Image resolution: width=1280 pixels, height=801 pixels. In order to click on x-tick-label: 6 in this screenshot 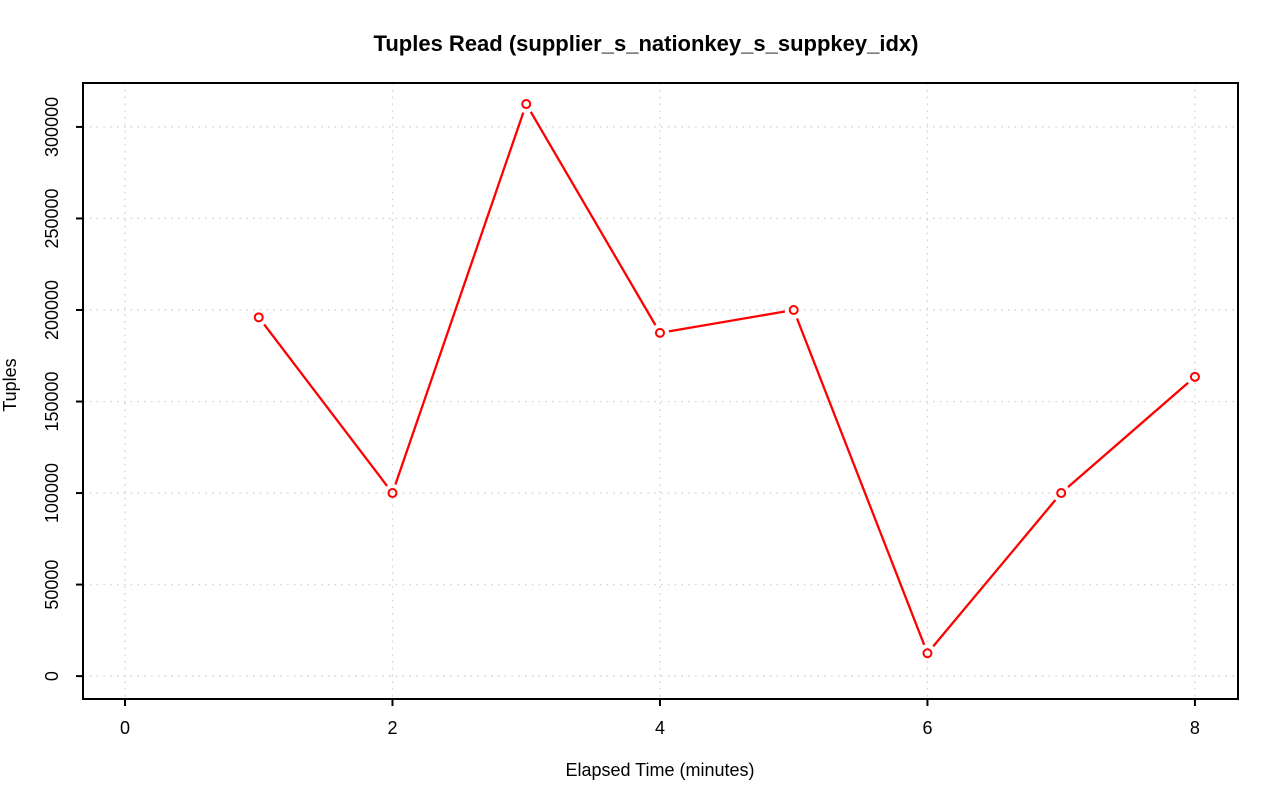, I will do `click(927, 728)`.